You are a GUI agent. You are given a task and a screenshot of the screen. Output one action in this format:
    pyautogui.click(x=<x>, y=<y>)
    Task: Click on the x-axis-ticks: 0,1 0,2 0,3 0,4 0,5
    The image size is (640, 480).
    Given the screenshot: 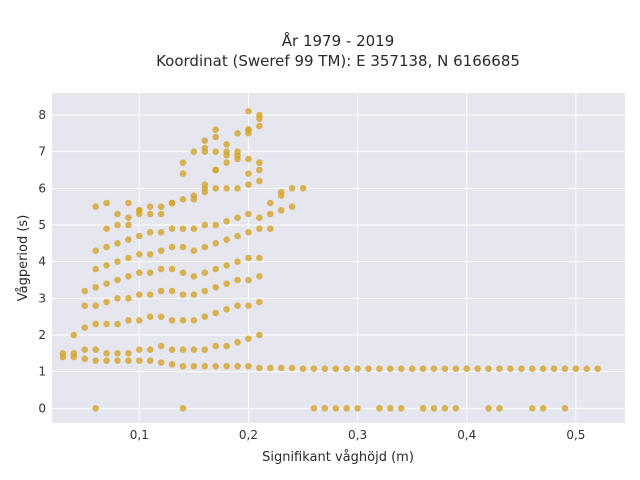 What is the action you would take?
    pyautogui.click(x=358, y=435)
    